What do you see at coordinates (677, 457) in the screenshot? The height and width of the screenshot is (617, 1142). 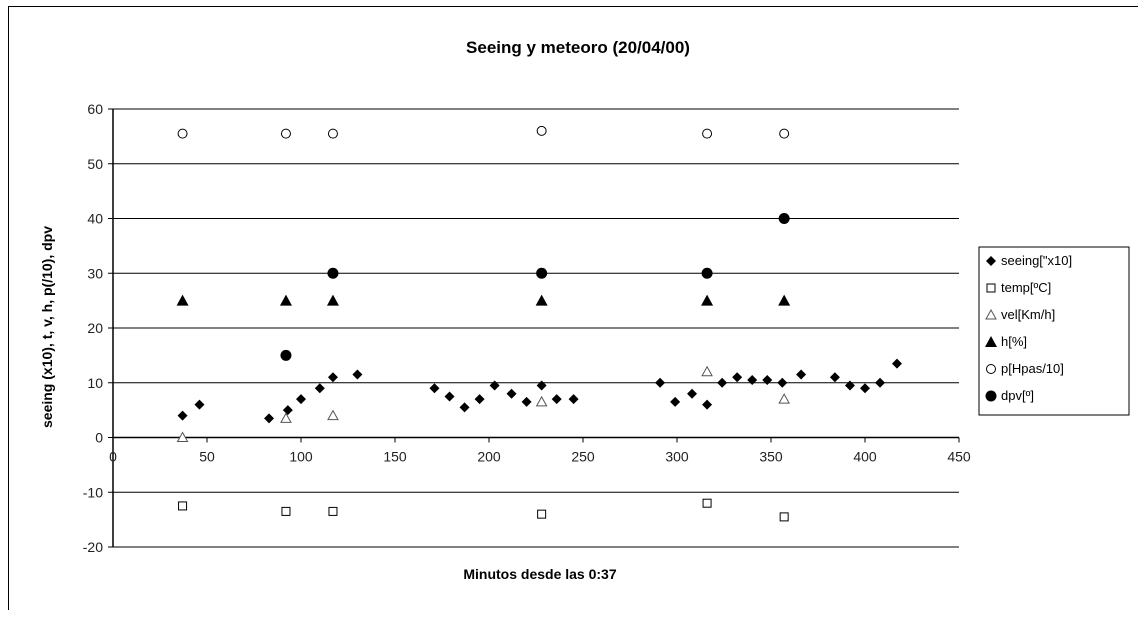 I see `x-tick-label: 300` at bounding box center [677, 457].